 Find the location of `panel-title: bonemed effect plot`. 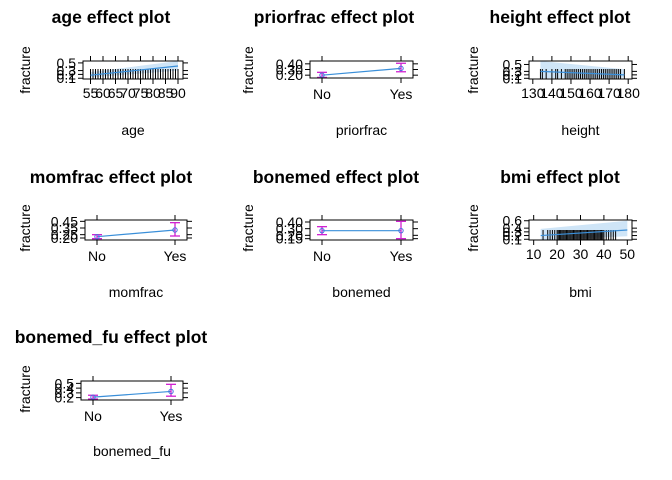

panel-title: bonemed effect plot is located at coordinates (336, 177).